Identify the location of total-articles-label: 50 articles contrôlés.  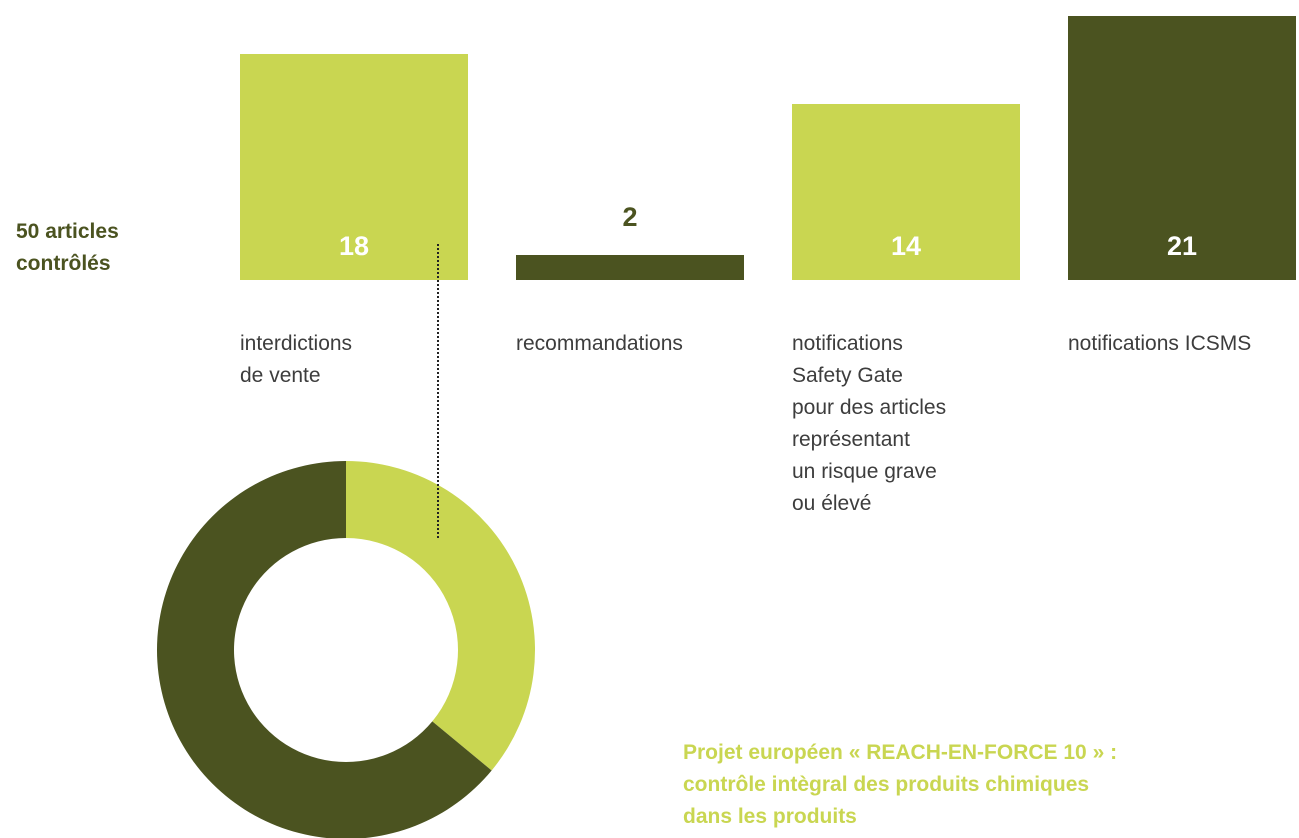
(67, 247).